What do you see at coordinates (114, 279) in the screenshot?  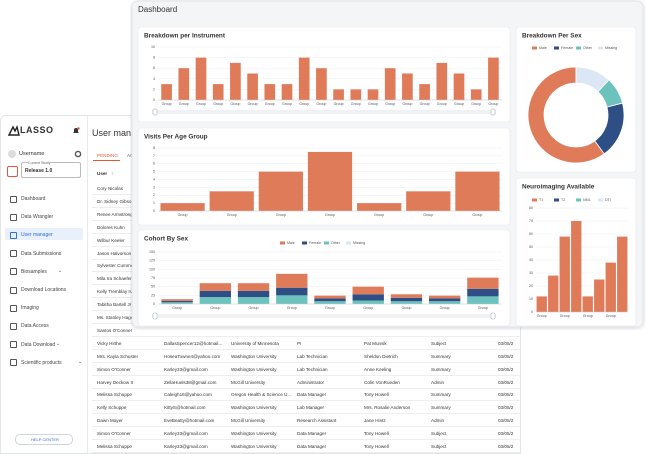 I see `table-cell: Mila Ira Schaefer` at bounding box center [114, 279].